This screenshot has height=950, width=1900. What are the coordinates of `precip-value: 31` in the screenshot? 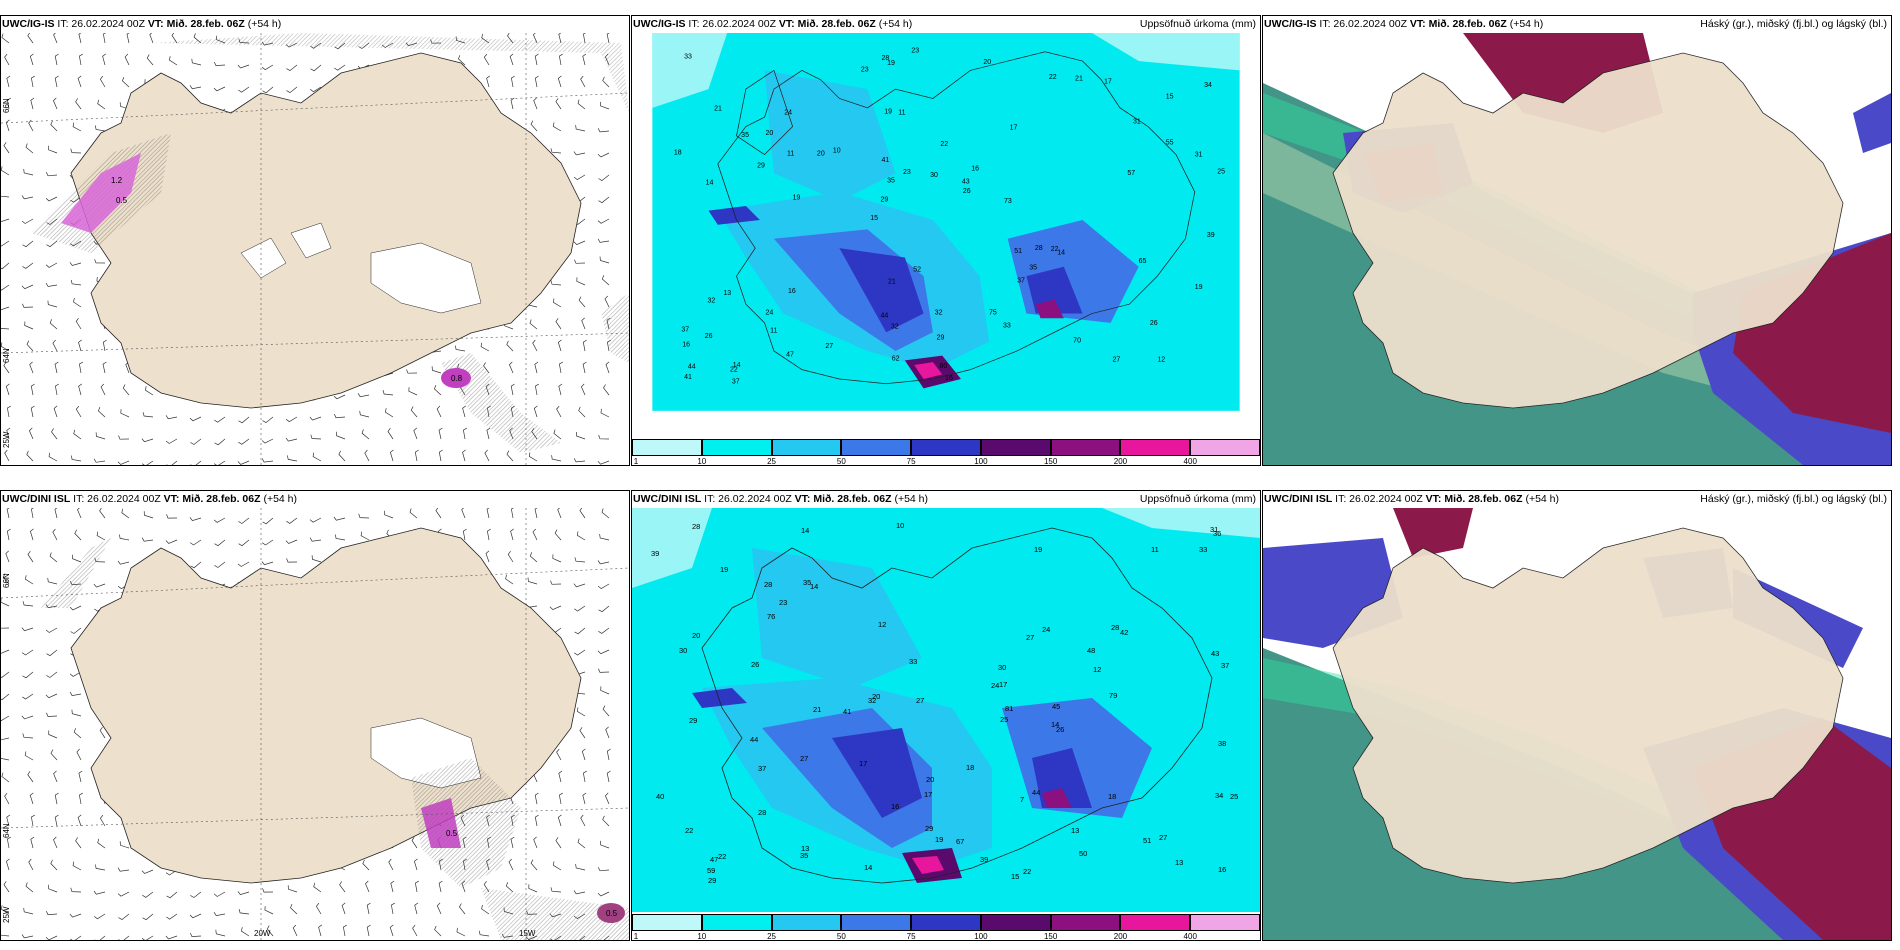 It's located at (1199, 154).